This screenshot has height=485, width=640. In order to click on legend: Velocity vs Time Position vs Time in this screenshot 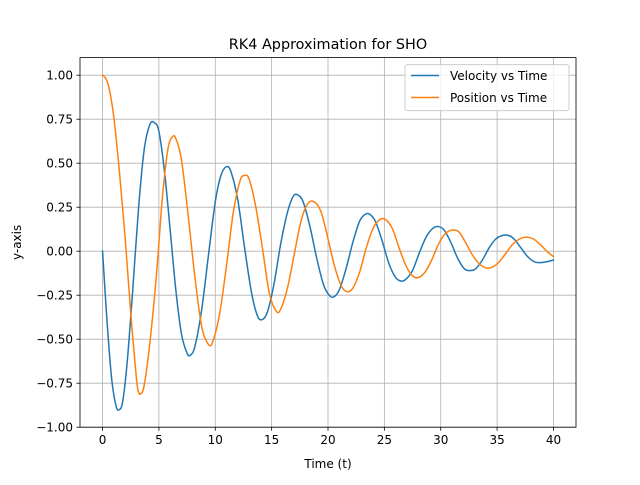, I will do `click(487, 88)`.